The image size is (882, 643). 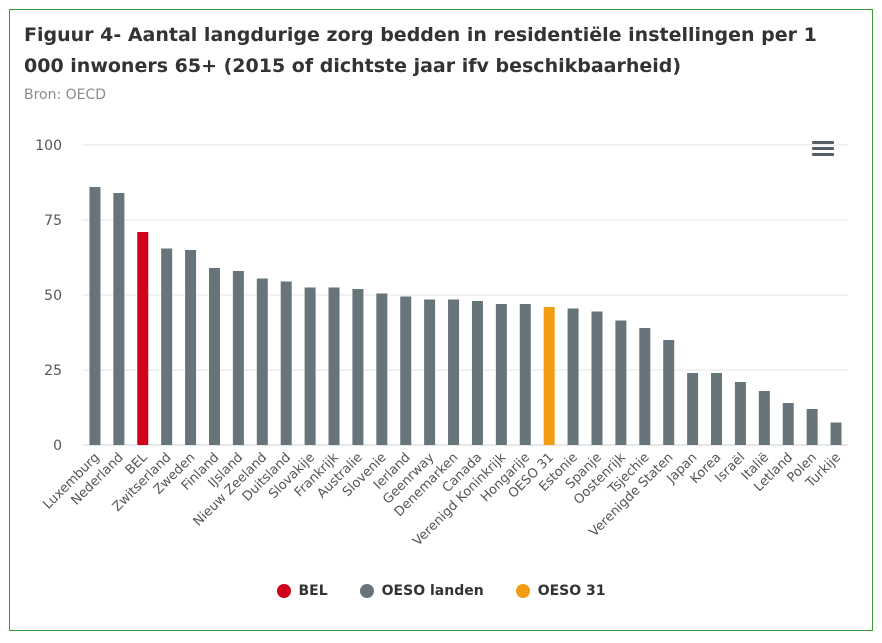 I want to click on bar-ijsland, so click(x=238, y=358).